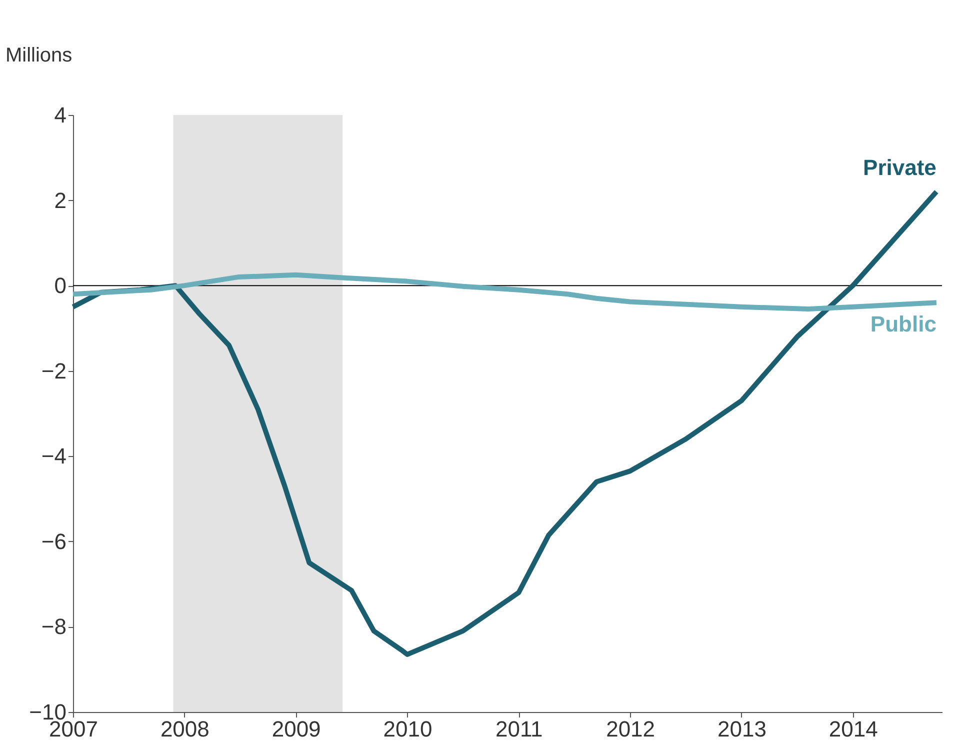 This screenshot has width=972, height=756. Describe the element at coordinates (519, 729) in the screenshot. I see `x-tick-label: 2011` at that location.